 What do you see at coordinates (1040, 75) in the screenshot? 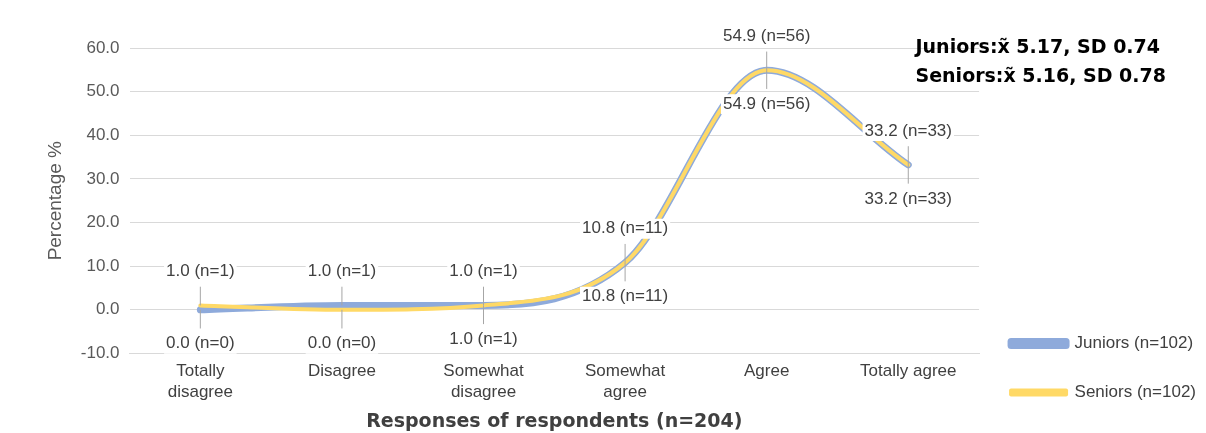
I see `annotation: Seniors:x̃ 5.16, SD 0.78` at bounding box center [1040, 75].